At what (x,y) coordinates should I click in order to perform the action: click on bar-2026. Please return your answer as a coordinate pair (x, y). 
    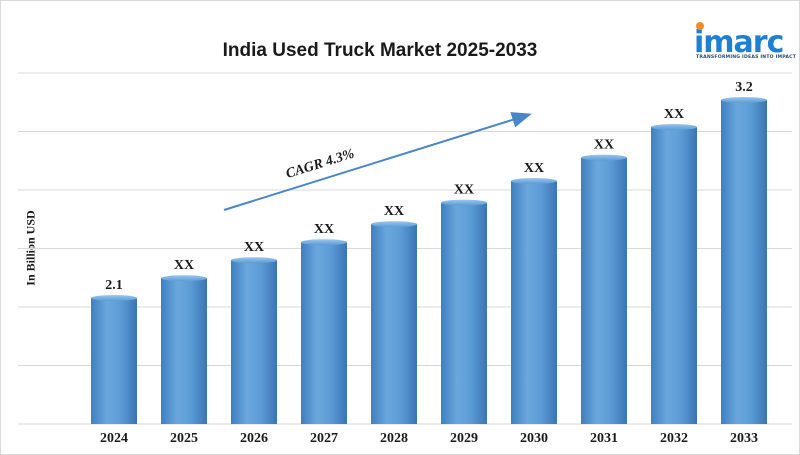
    Looking at the image, I should click on (254, 340).